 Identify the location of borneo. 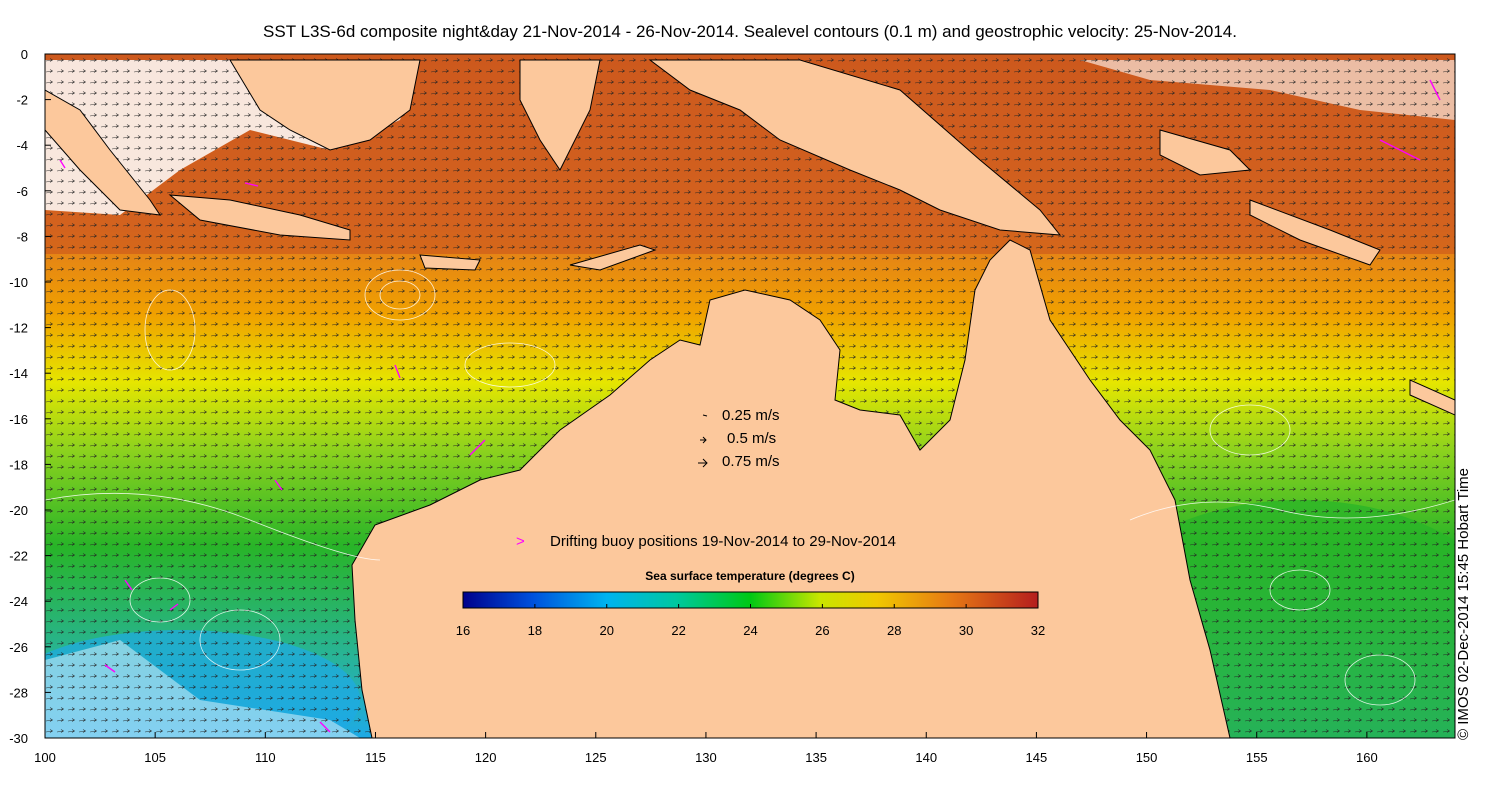
(325, 105).